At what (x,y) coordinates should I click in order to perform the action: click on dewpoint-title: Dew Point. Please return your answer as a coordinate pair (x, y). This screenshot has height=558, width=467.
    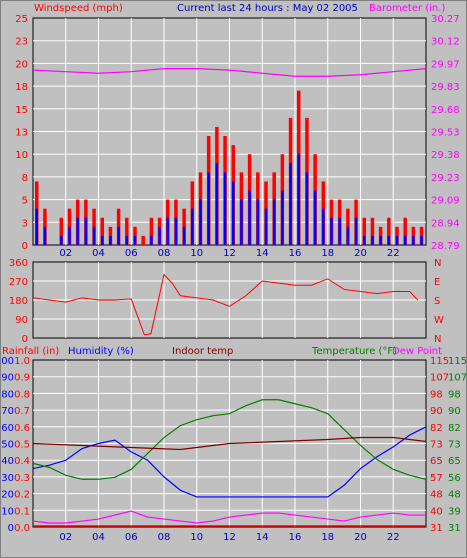
    Looking at the image, I should click on (417, 351).